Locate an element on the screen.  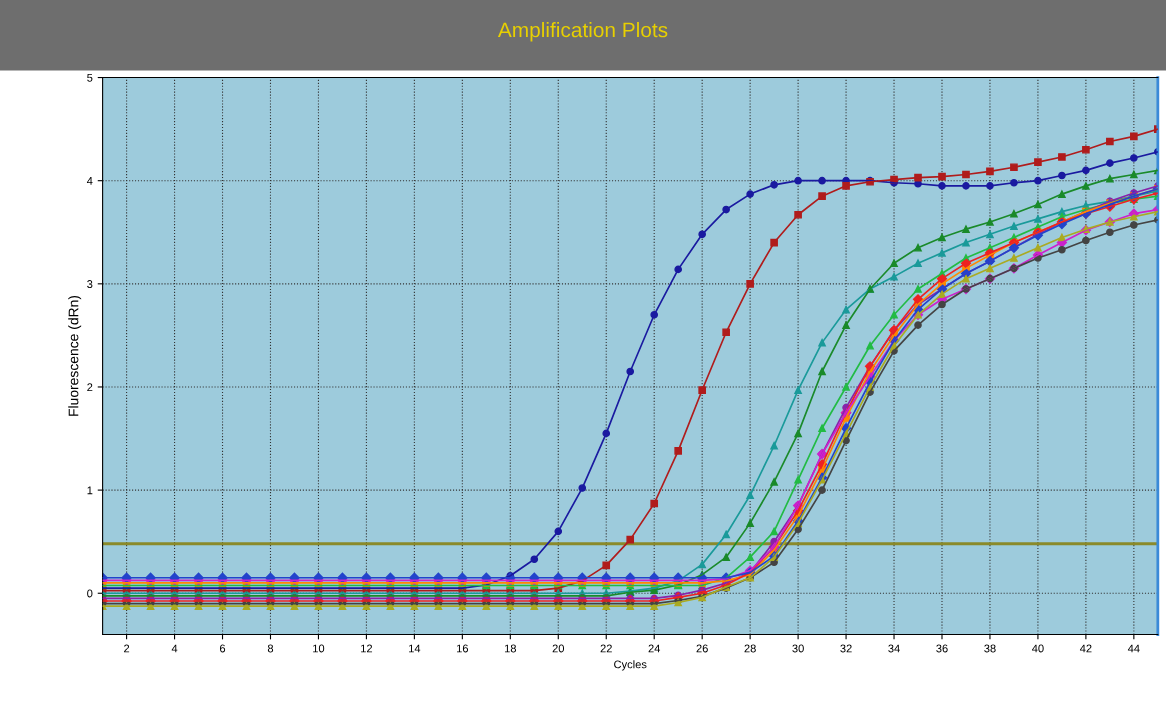
chart-title: Amplification Plots is located at coordinates (582, 32).